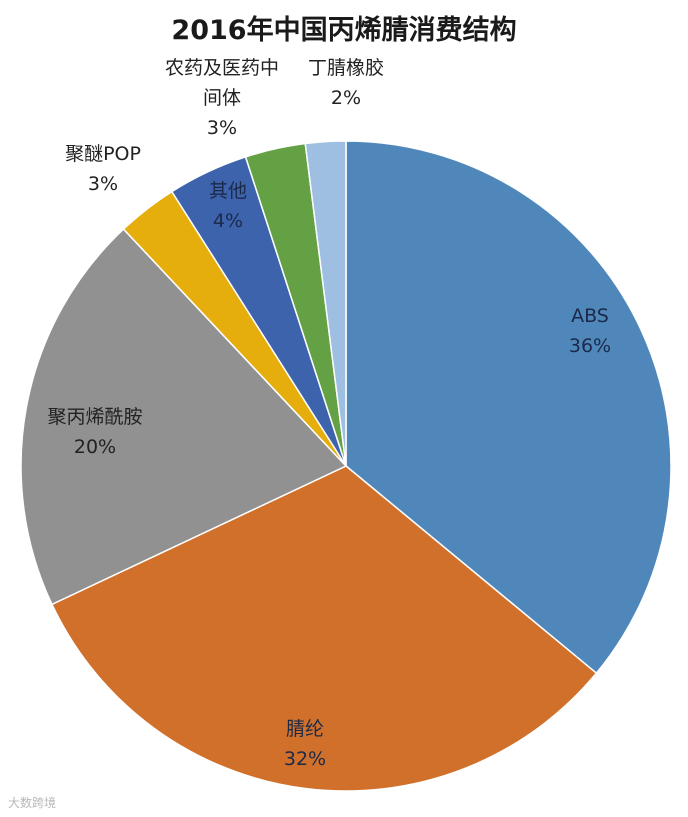 The height and width of the screenshot is (817, 688). Describe the element at coordinates (346, 68) in the screenshot. I see `slice-name-label-7: 丁腈橡胶` at that location.